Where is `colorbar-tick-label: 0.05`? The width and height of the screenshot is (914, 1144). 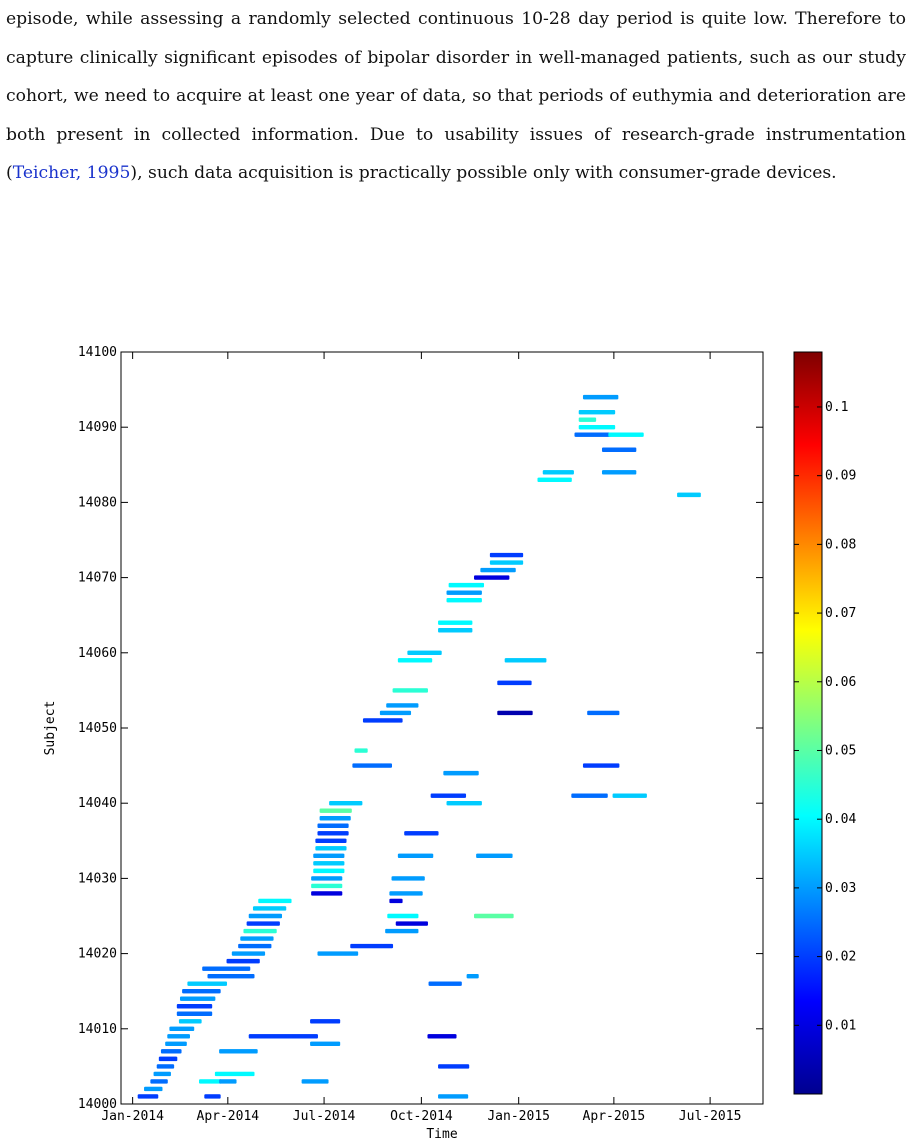
colorbar-tick-label: 0.05 is located at coordinates (840, 750).